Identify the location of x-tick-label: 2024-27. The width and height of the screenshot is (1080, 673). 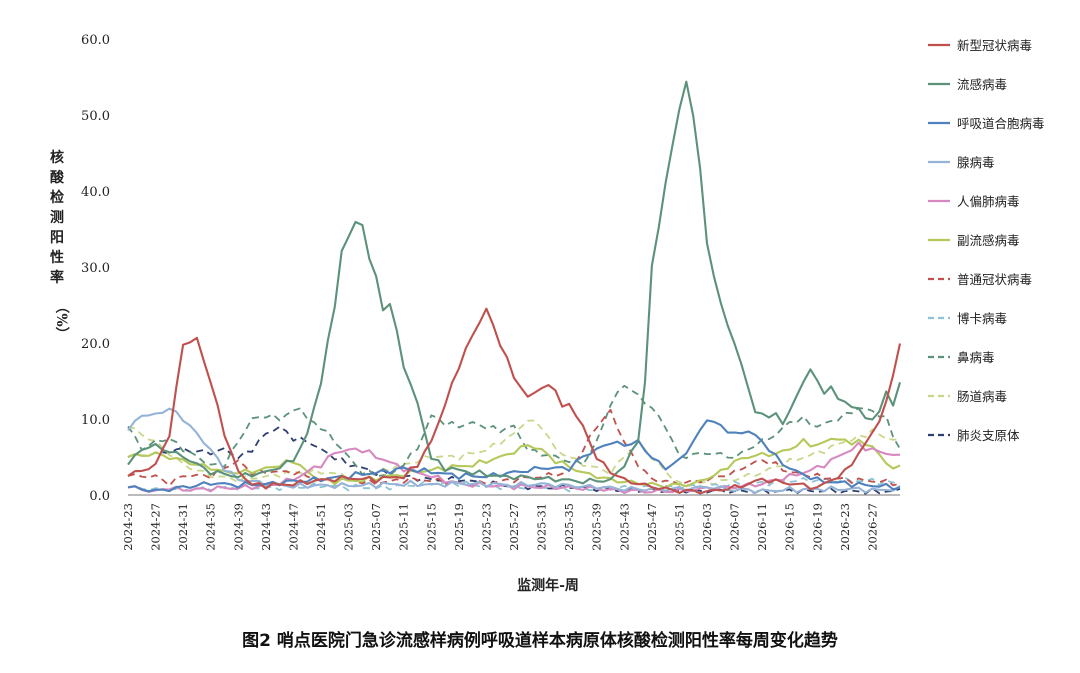
(156, 527).